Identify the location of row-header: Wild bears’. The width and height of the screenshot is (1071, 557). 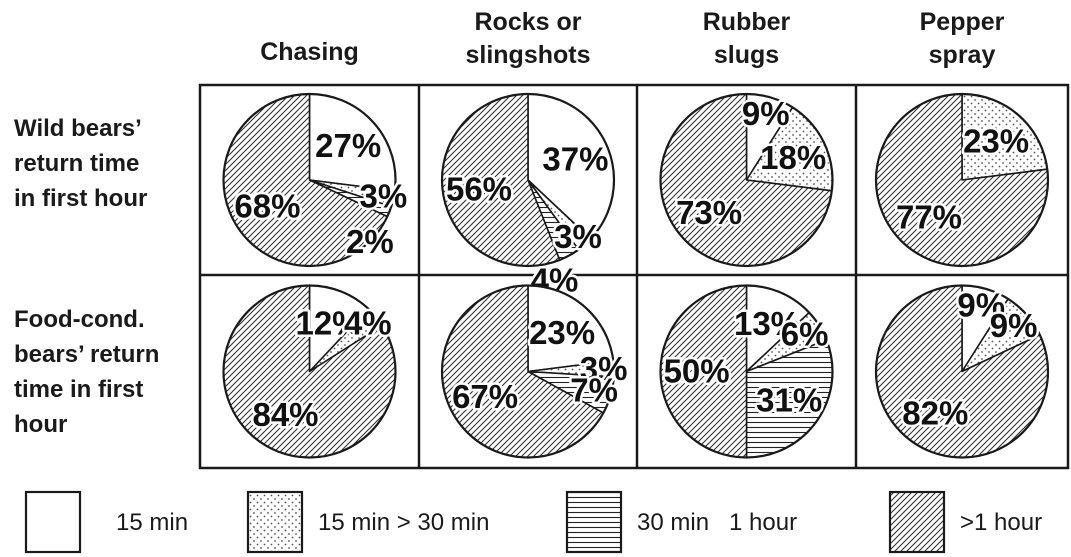
(78, 128).